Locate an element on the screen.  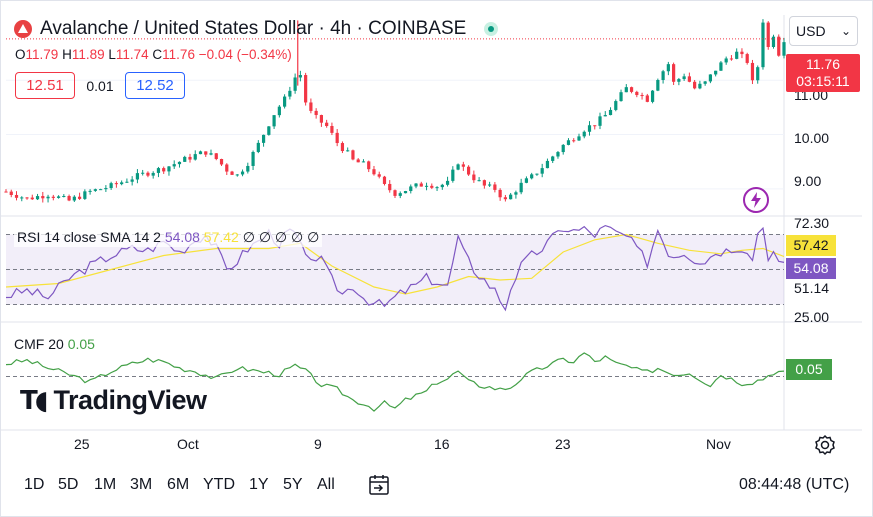
price-axis-label: 9.00 is located at coordinates (808, 181).